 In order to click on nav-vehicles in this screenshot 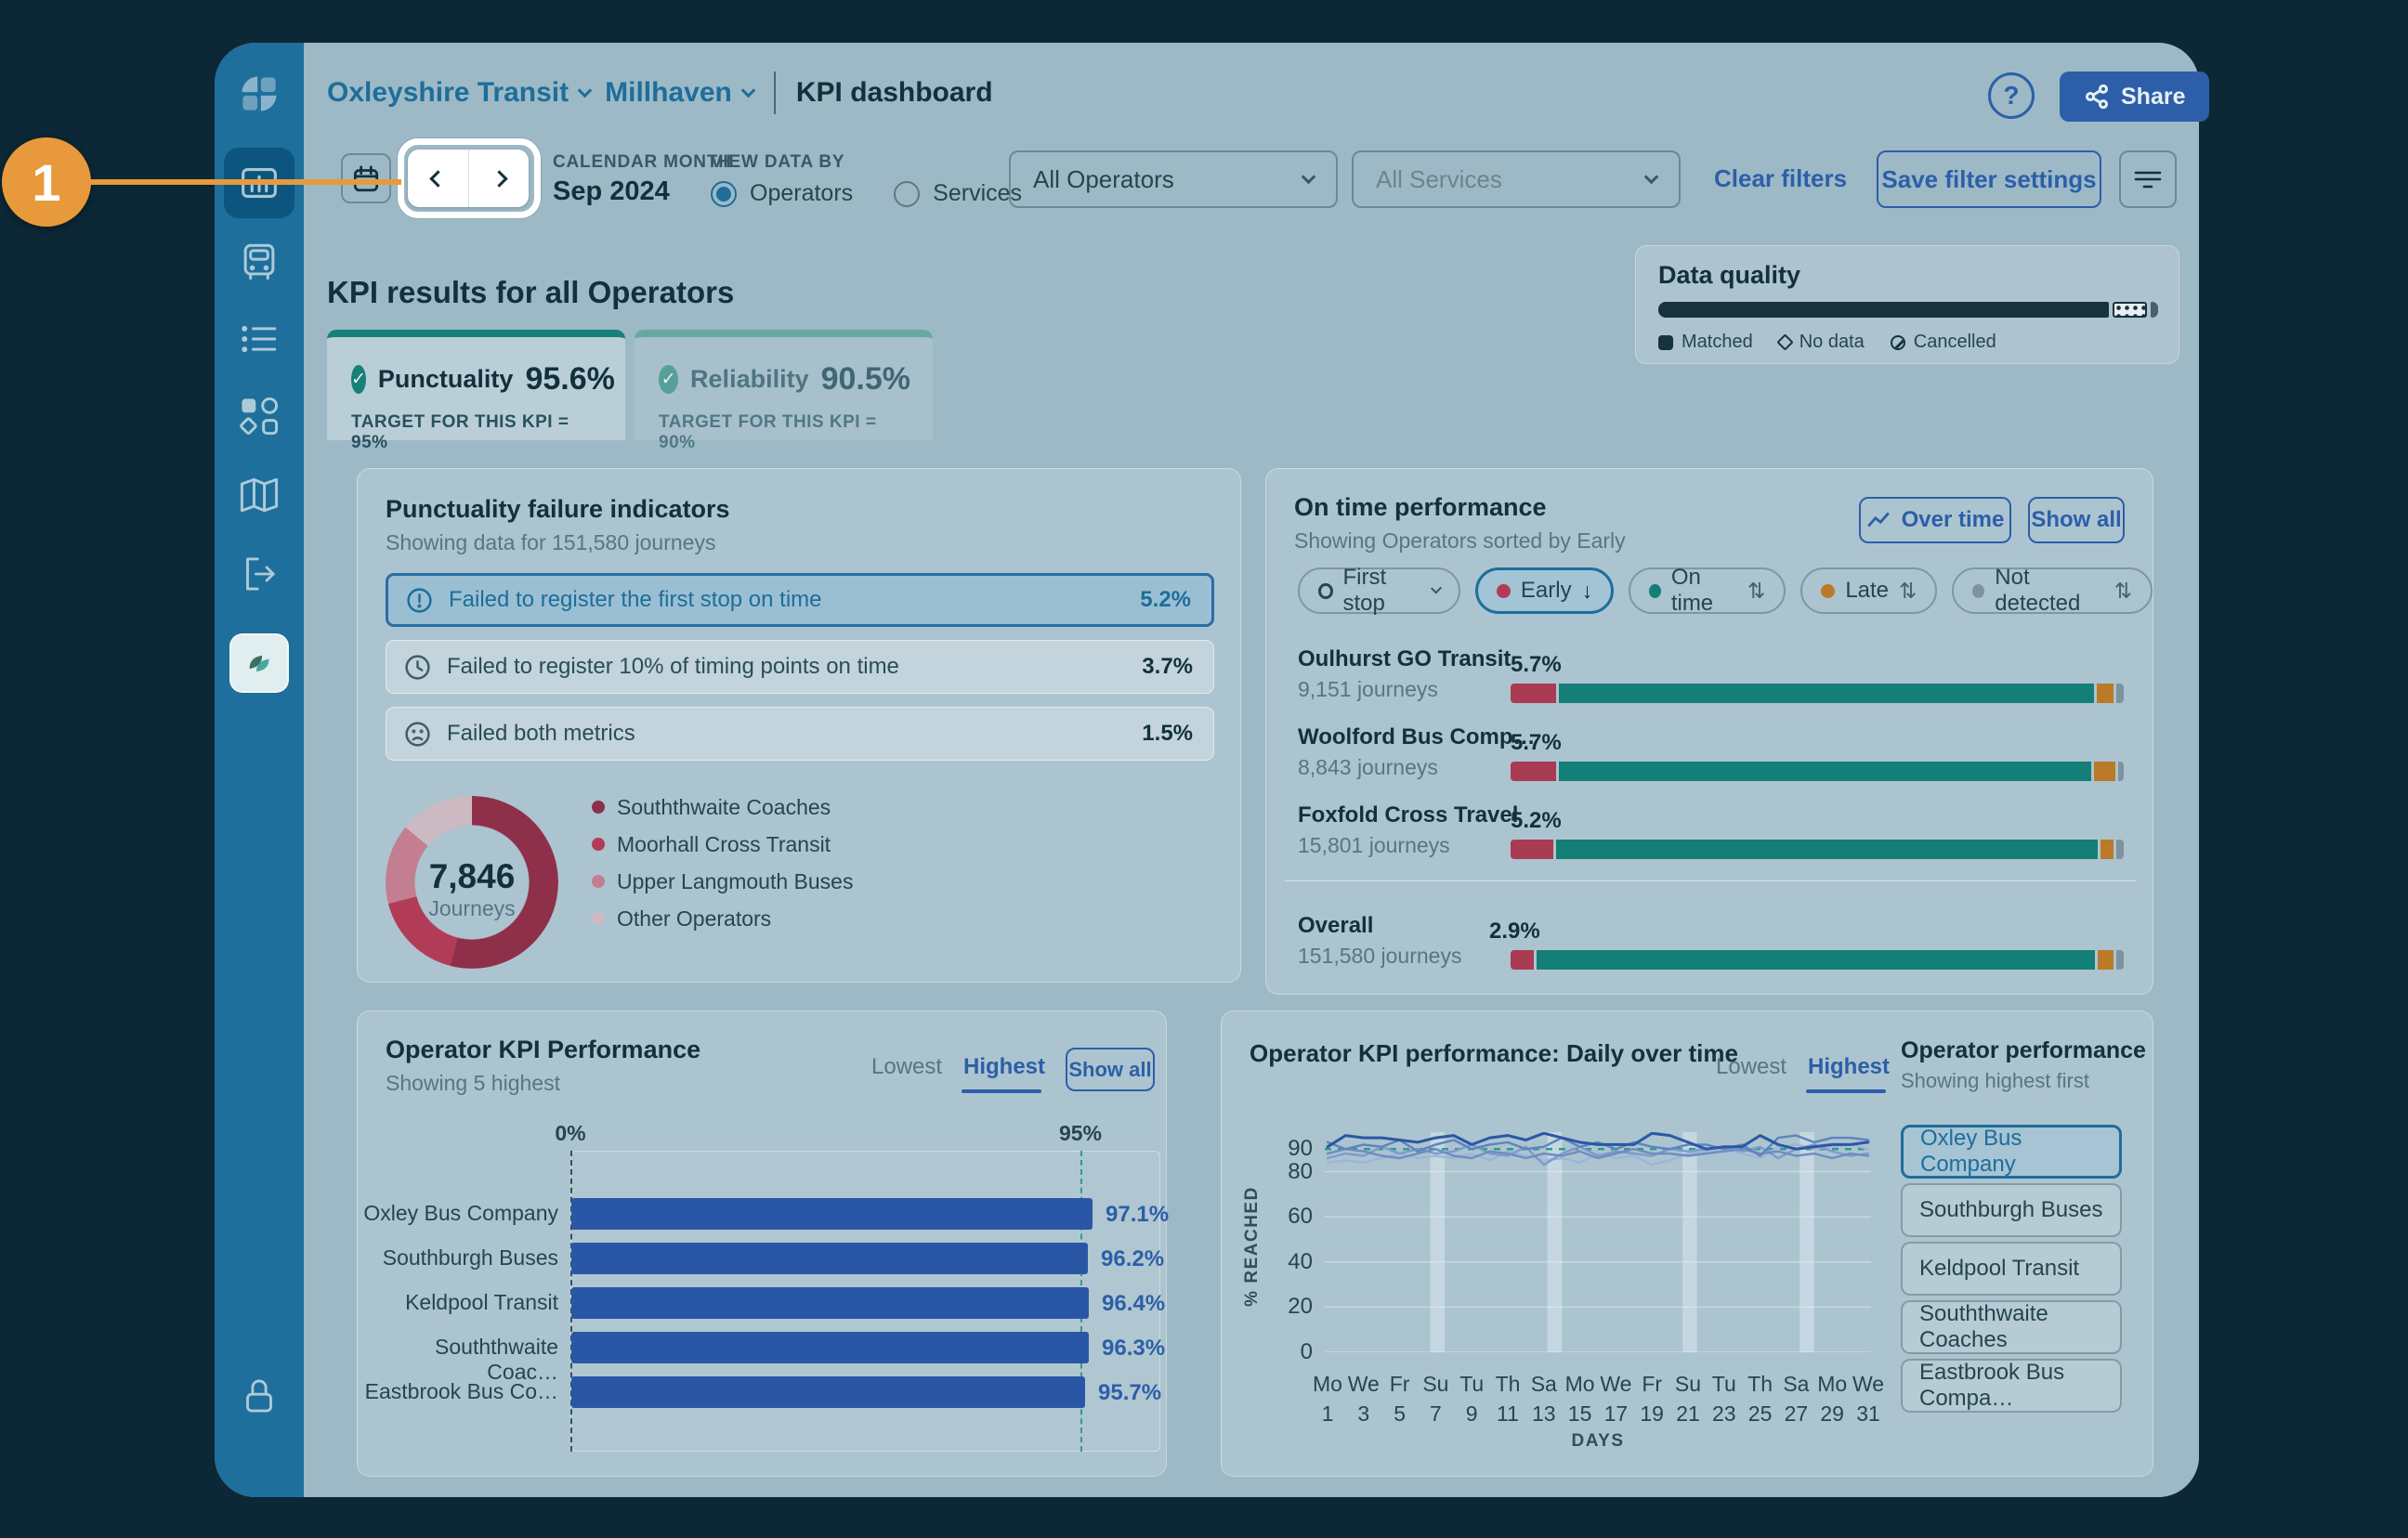, I will do `click(259, 261)`.